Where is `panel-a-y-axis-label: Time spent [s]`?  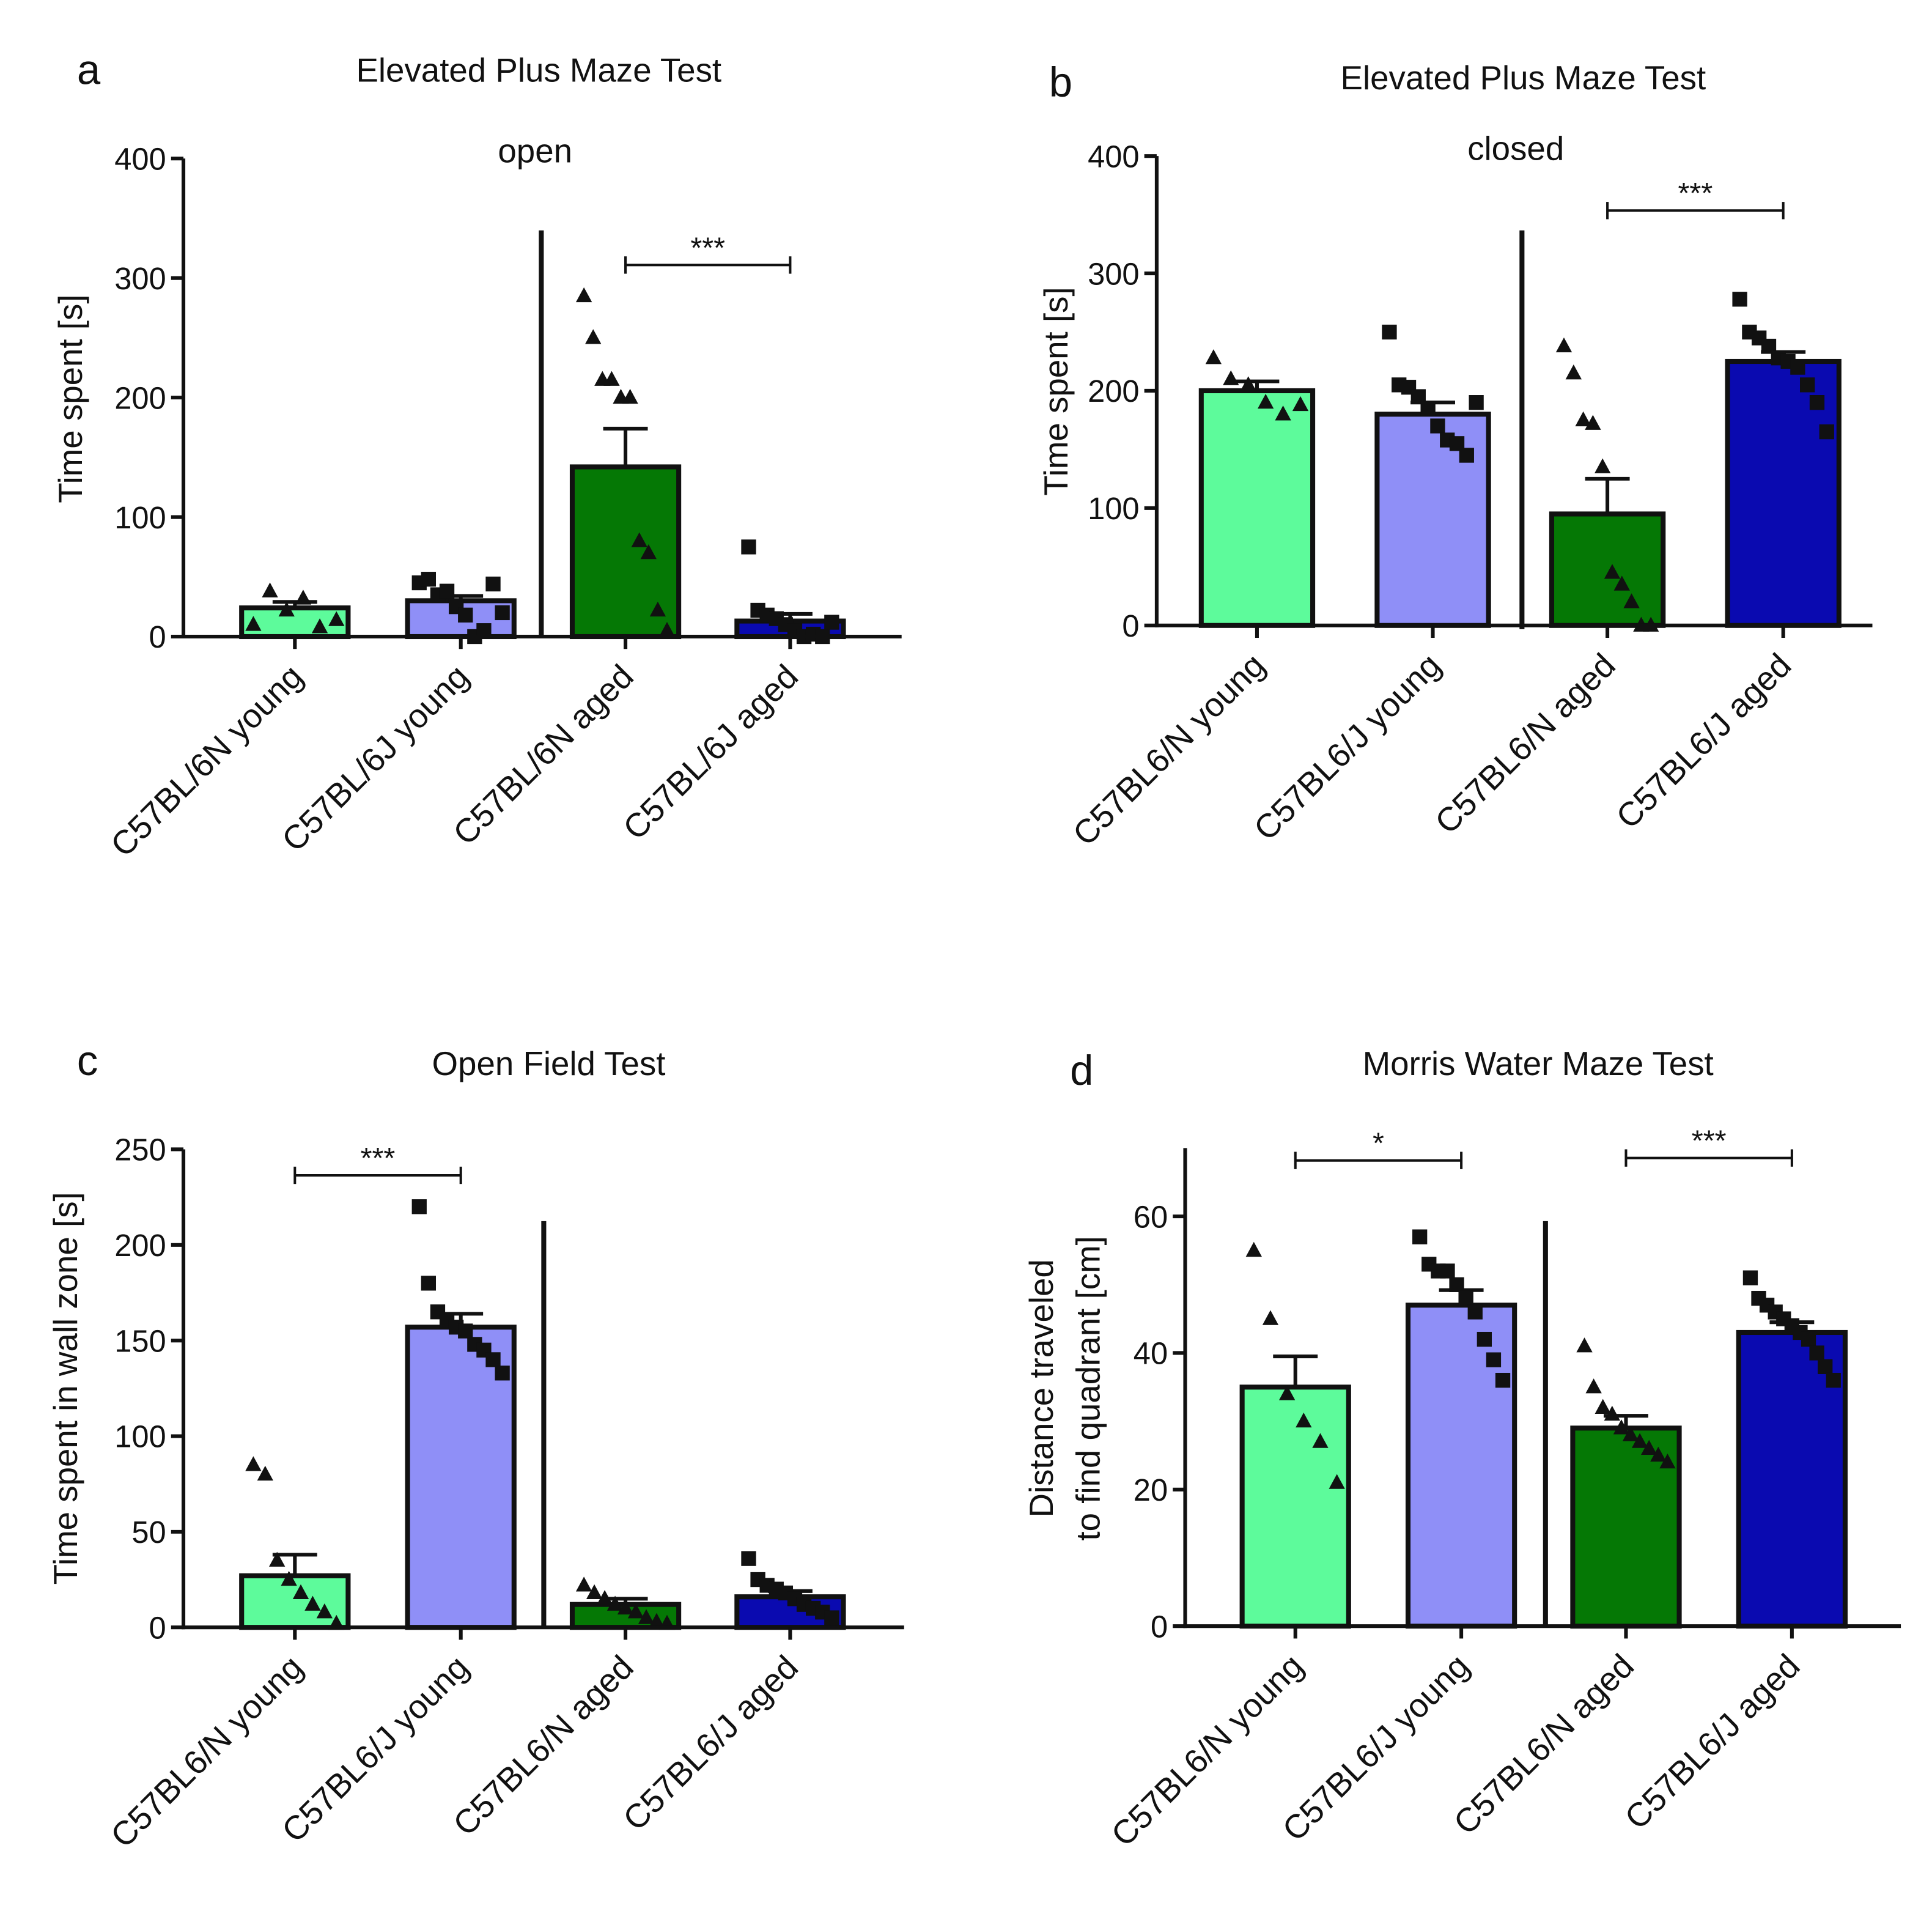
panel-a-y-axis-label: Time spent [s] is located at coordinates (70, 398).